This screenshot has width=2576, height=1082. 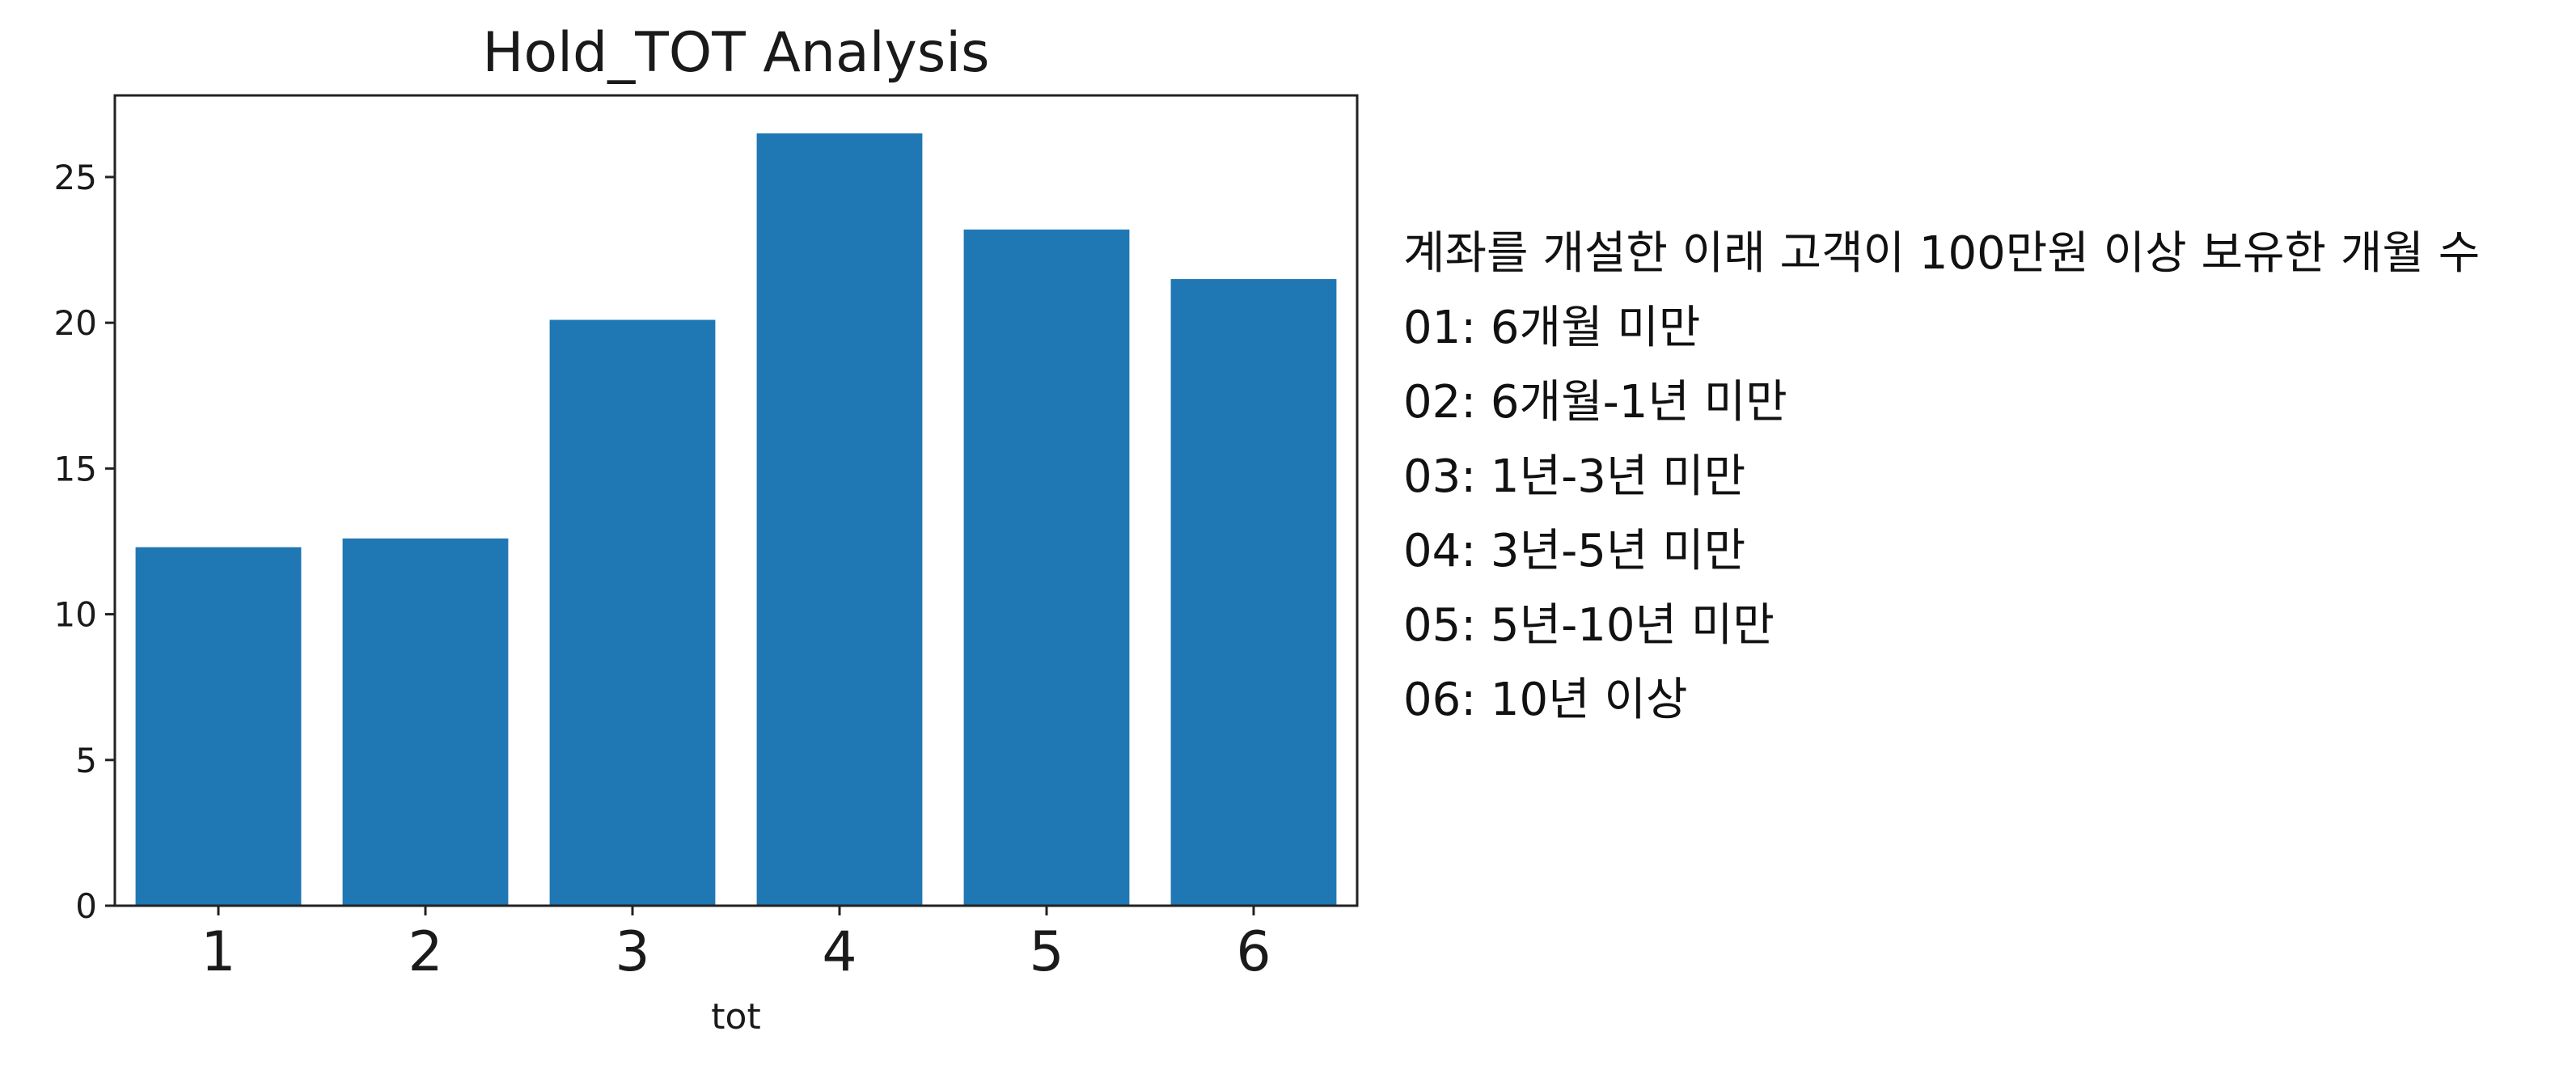 What do you see at coordinates (1575, 551) in the screenshot?
I see `legend-item-04: 04: 3년-5년 미만` at bounding box center [1575, 551].